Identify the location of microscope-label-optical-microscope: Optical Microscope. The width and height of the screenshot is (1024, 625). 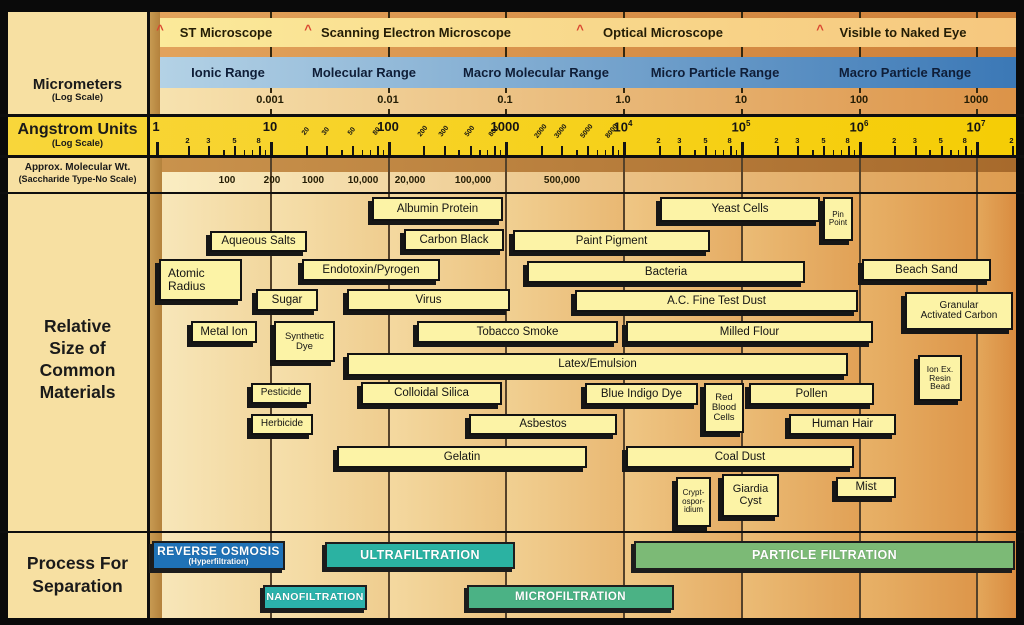
(663, 32).